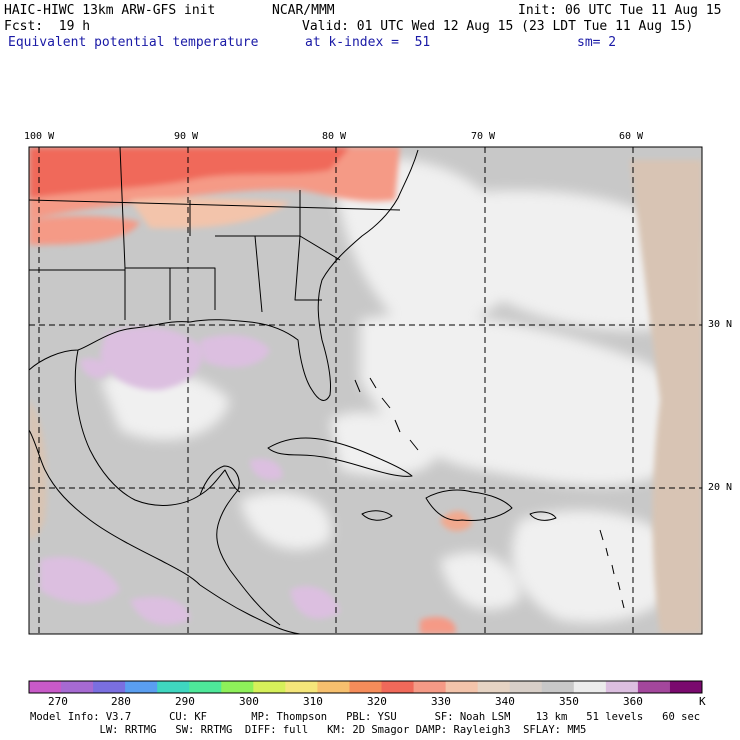  I want to click on cb-label-270: 270, so click(58, 701).